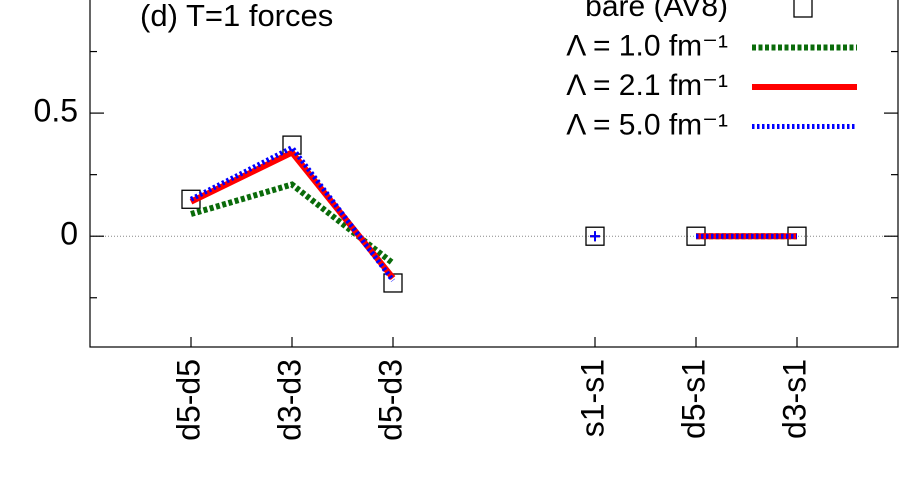 The width and height of the screenshot is (903, 486). I want to click on point-marker, so click(595, 236).